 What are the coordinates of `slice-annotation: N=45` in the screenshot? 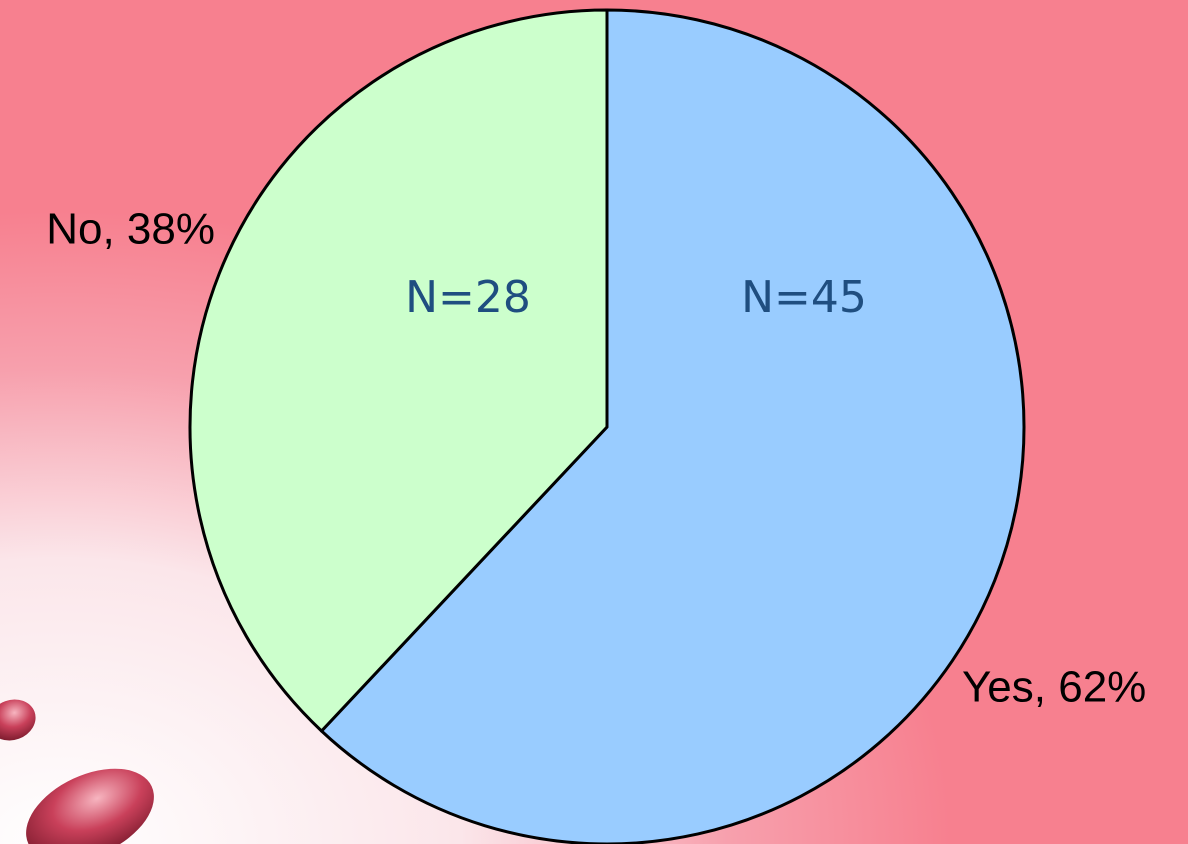 It's located at (804, 297).